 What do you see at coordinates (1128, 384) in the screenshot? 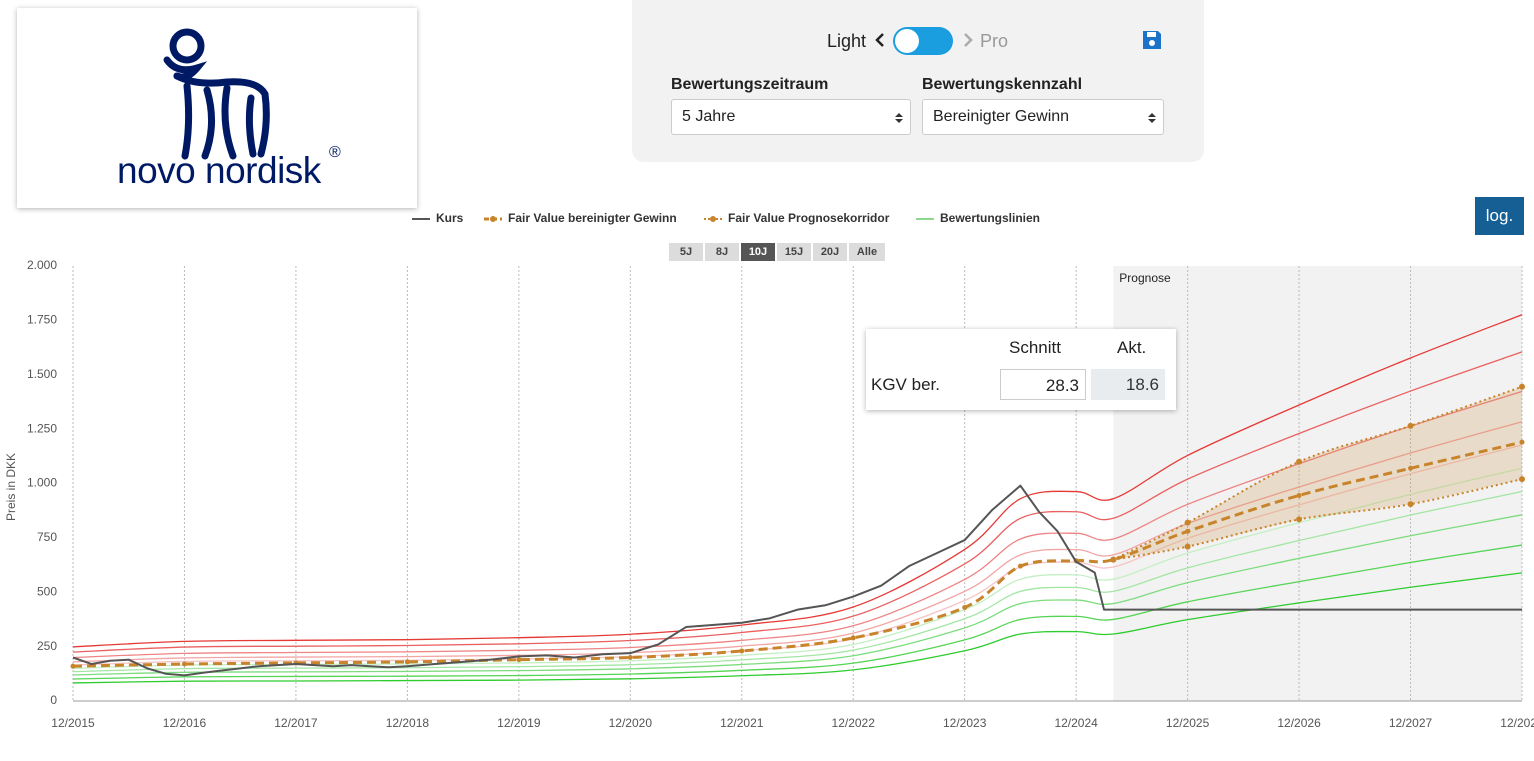
I see `current-value: 18.6` at bounding box center [1128, 384].